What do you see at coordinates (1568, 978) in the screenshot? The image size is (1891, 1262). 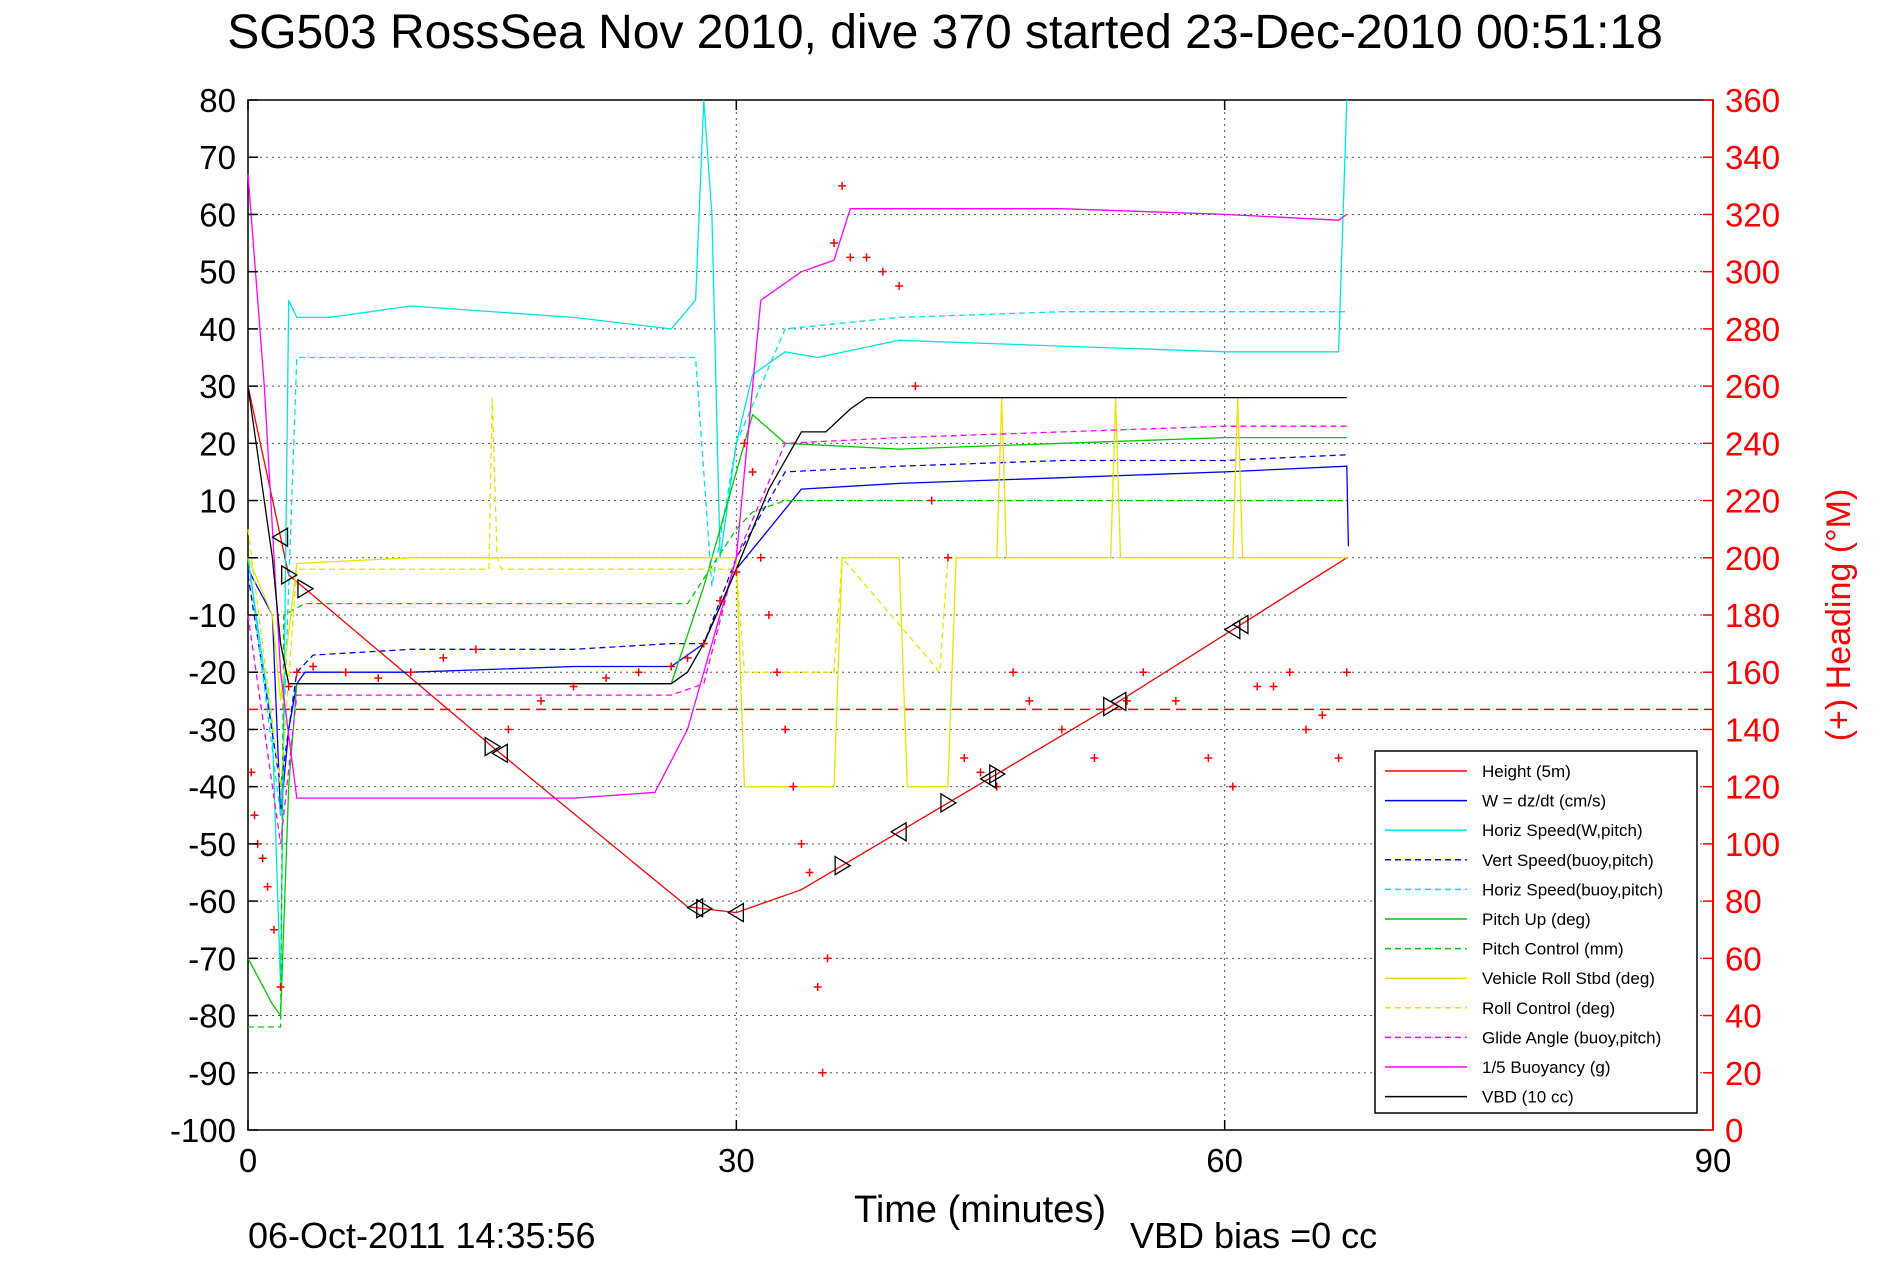 I see `legend-entry: Vehicle Roll Stbd (deg)` at bounding box center [1568, 978].